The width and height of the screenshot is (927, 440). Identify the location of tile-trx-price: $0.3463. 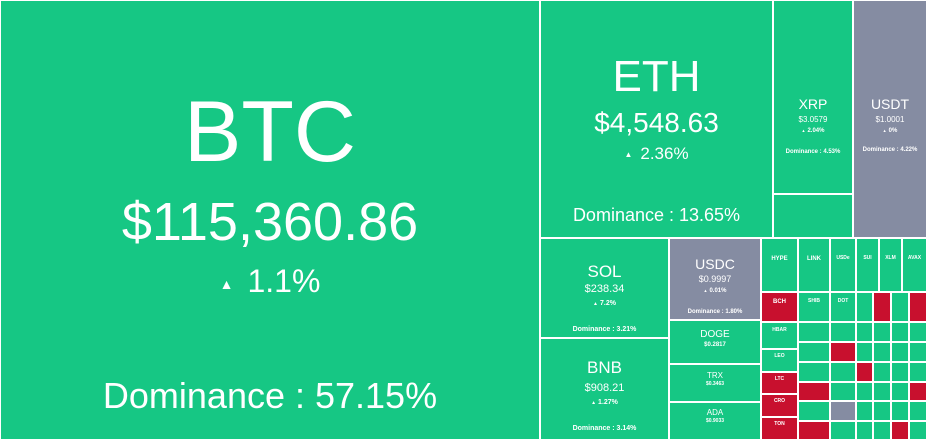
(715, 384).